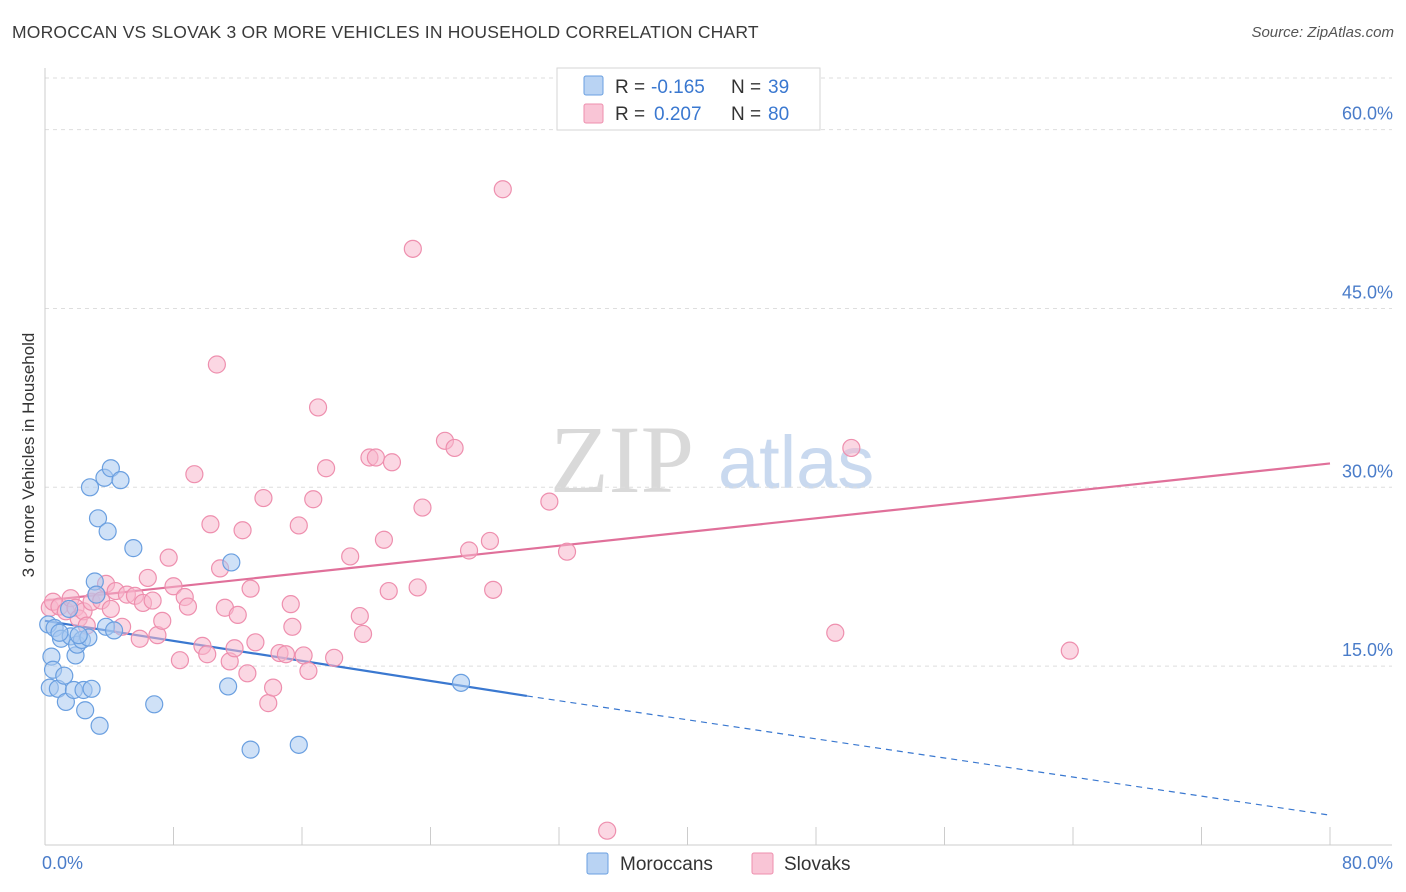  What do you see at coordinates (666, 864) in the screenshot?
I see `legend-bottom-label-moroccans: Moroccans` at bounding box center [666, 864].